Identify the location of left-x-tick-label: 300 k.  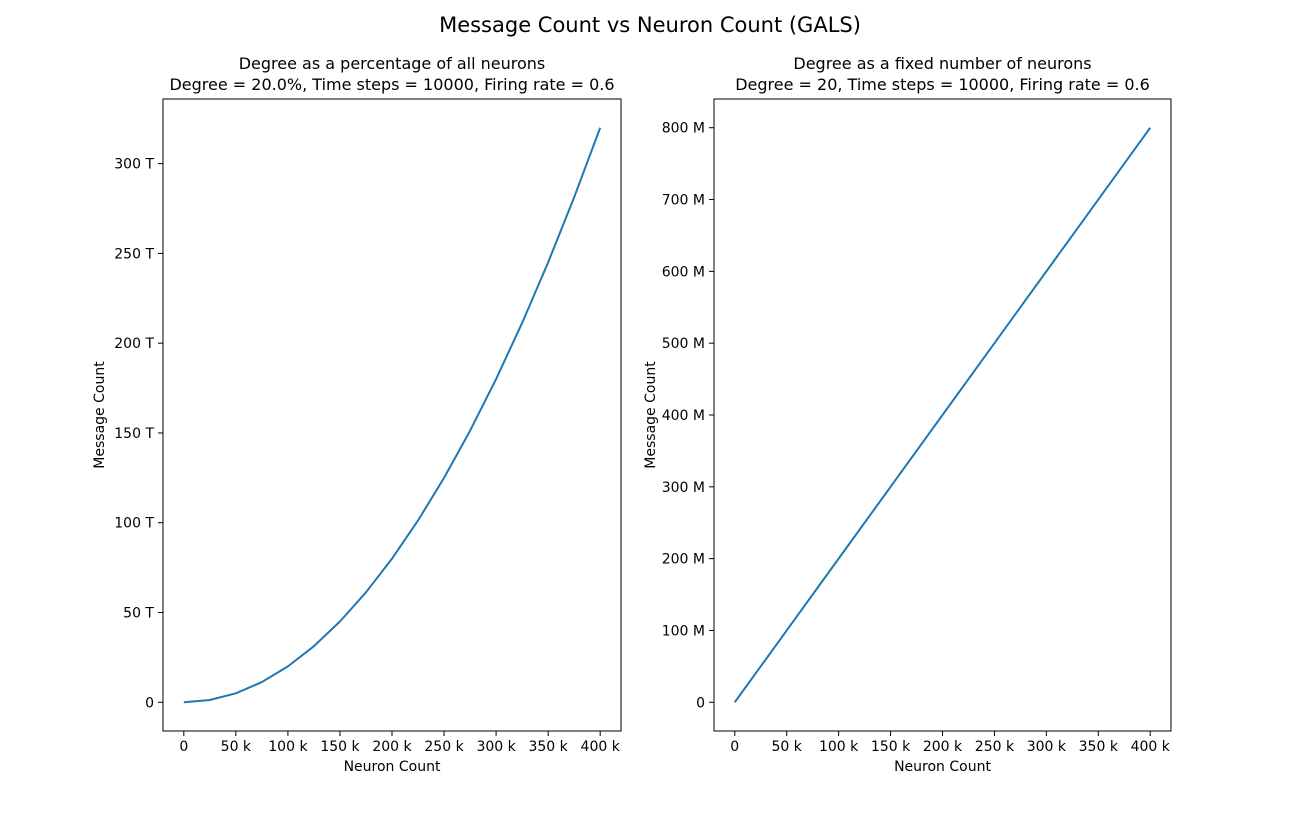
(496, 747).